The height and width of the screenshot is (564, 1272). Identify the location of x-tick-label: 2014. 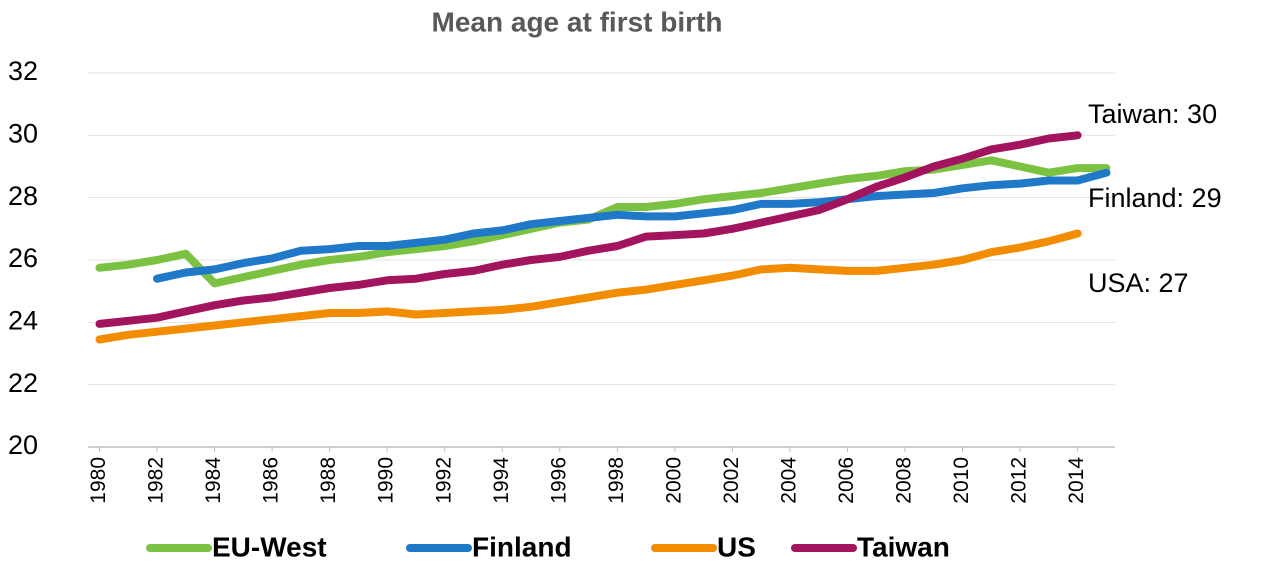
(1076, 480).